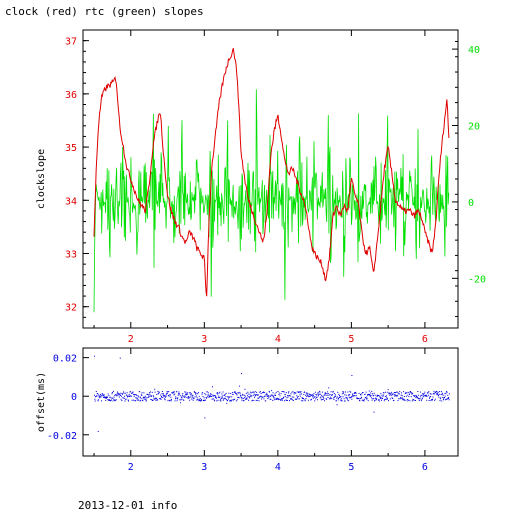 The image size is (512, 512). I want to click on bottom-x-tick-label: 3, so click(204, 467).